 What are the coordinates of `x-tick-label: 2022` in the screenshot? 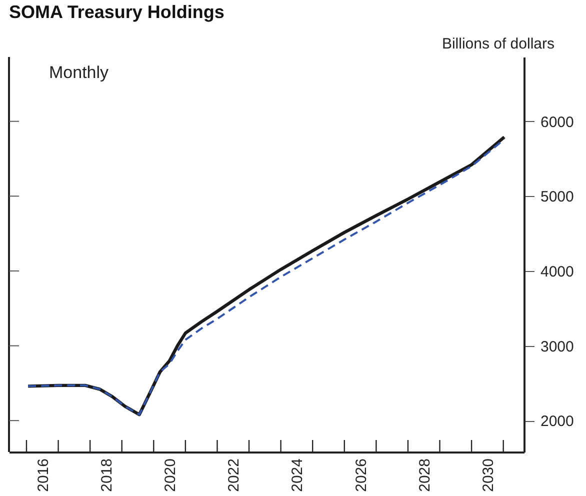 It's located at (234, 475).